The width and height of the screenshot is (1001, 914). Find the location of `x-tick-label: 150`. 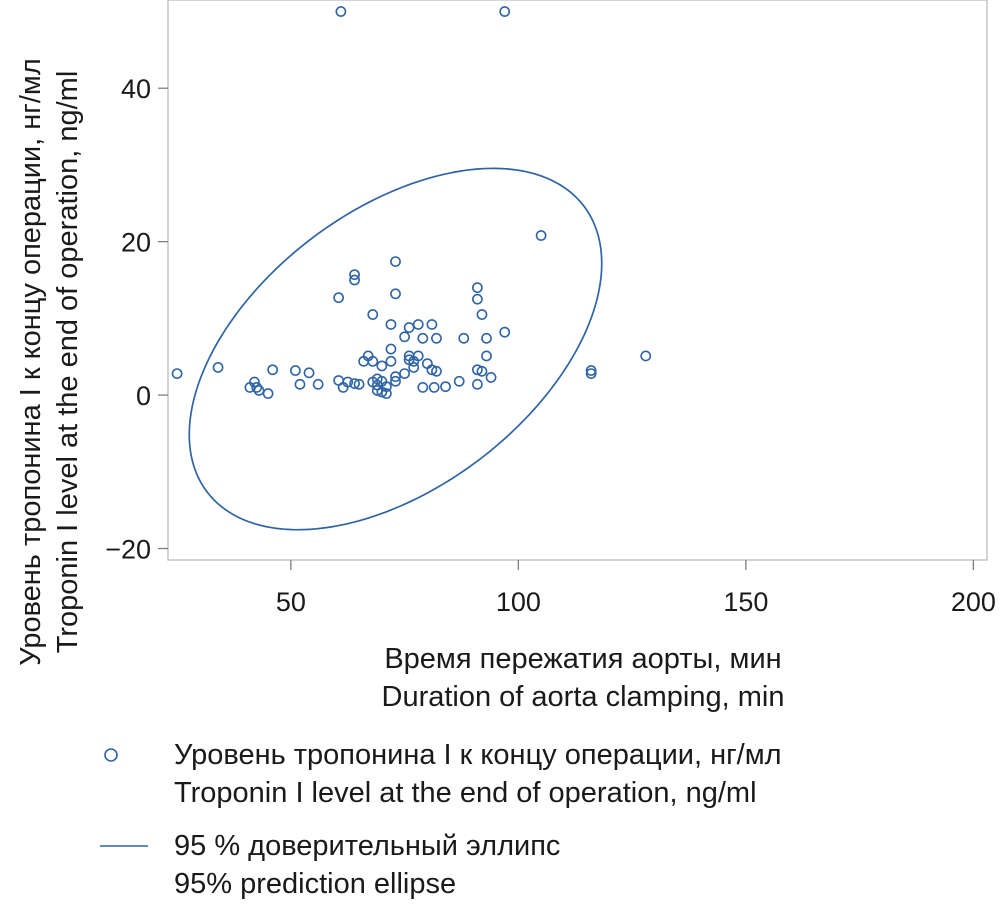

x-tick-label: 150 is located at coordinates (745, 602).